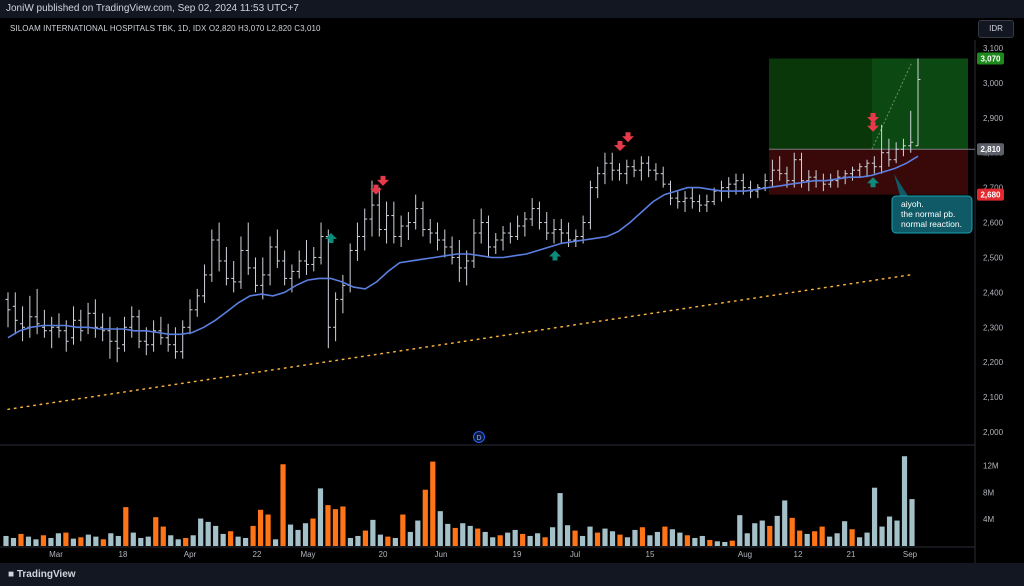 The width and height of the screenshot is (1024, 586). What do you see at coordinates (993, 257) in the screenshot?
I see `price-tick-label: 2,500` at bounding box center [993, 257].